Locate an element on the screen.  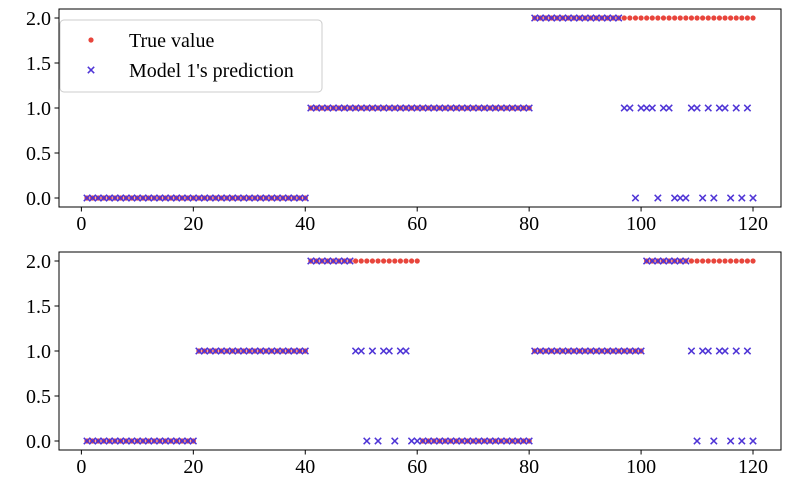
legend-pred-x is located at coordinates (91, 70).